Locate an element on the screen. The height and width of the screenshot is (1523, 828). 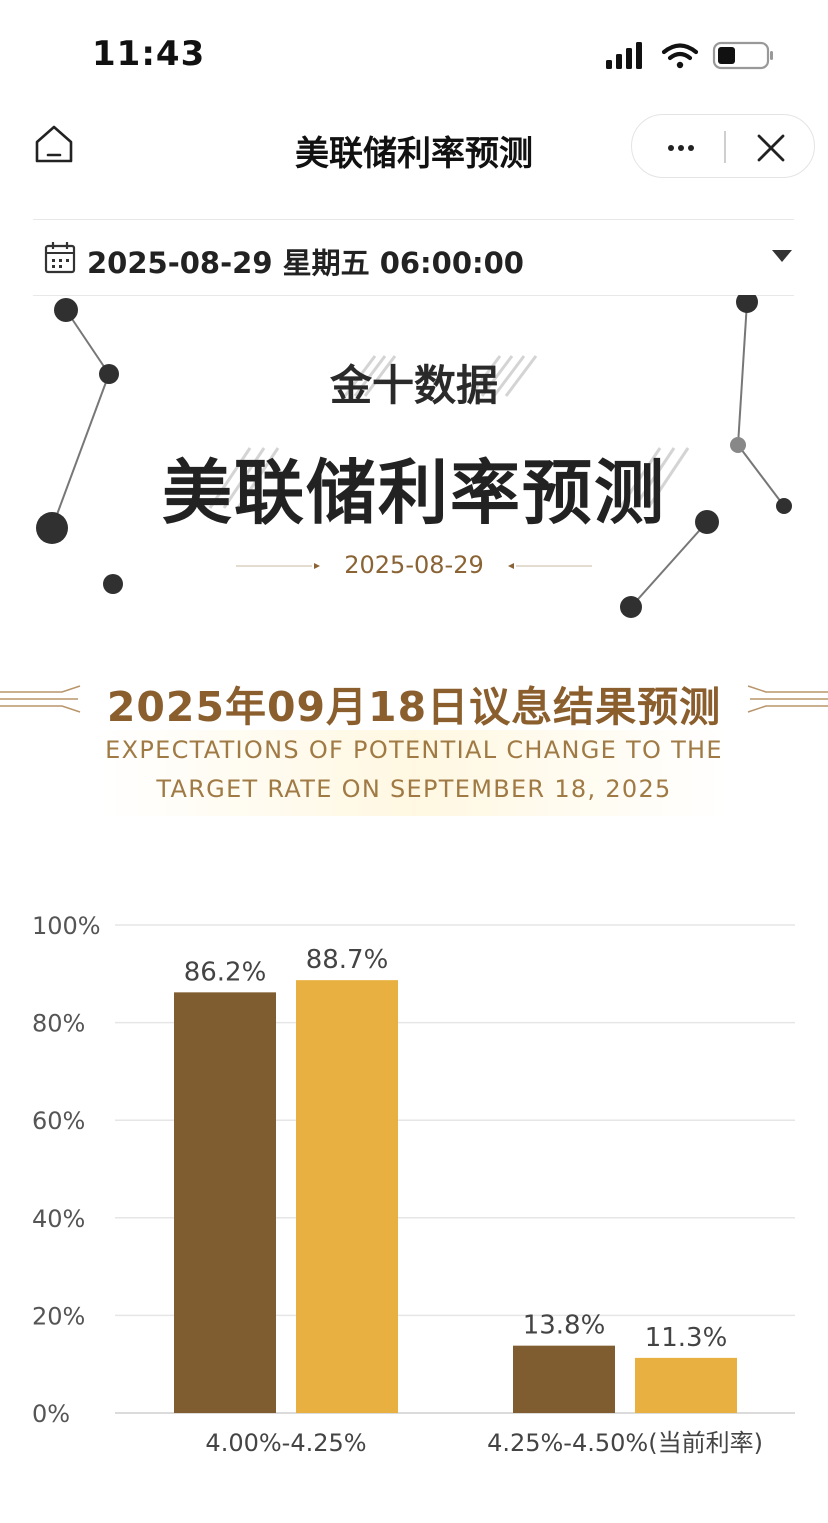
y-tick-label: 100% is located at coordinates (66, 926).